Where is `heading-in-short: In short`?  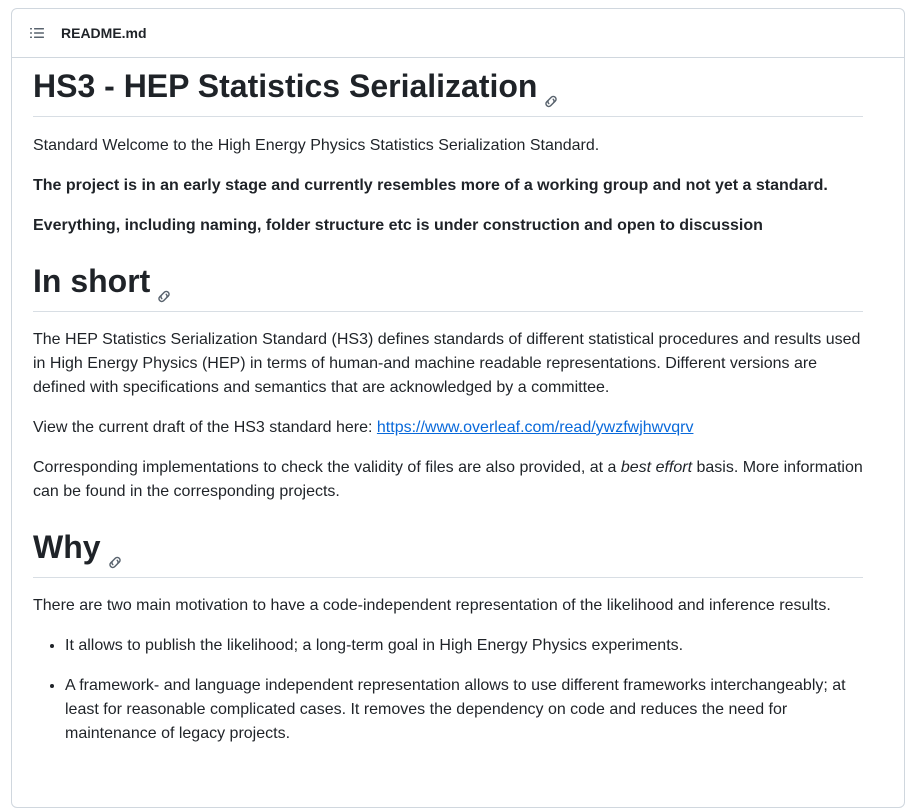 heading-in-short: In short is located at coordinates (448, 286).